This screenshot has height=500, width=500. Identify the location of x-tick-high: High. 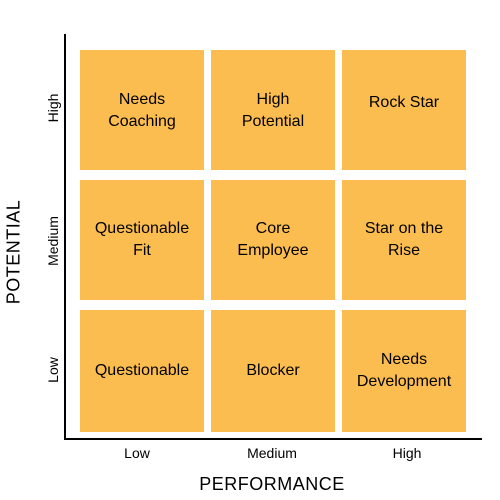
(407, 453).